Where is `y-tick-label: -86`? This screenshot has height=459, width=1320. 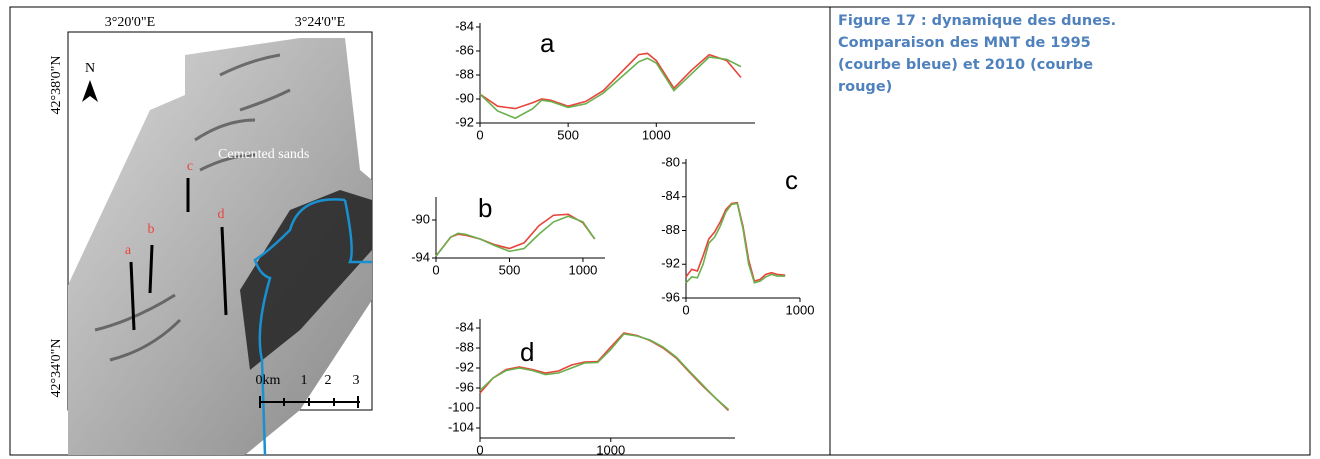 y-tick-label: -86 is located at coordinates (464, 49).